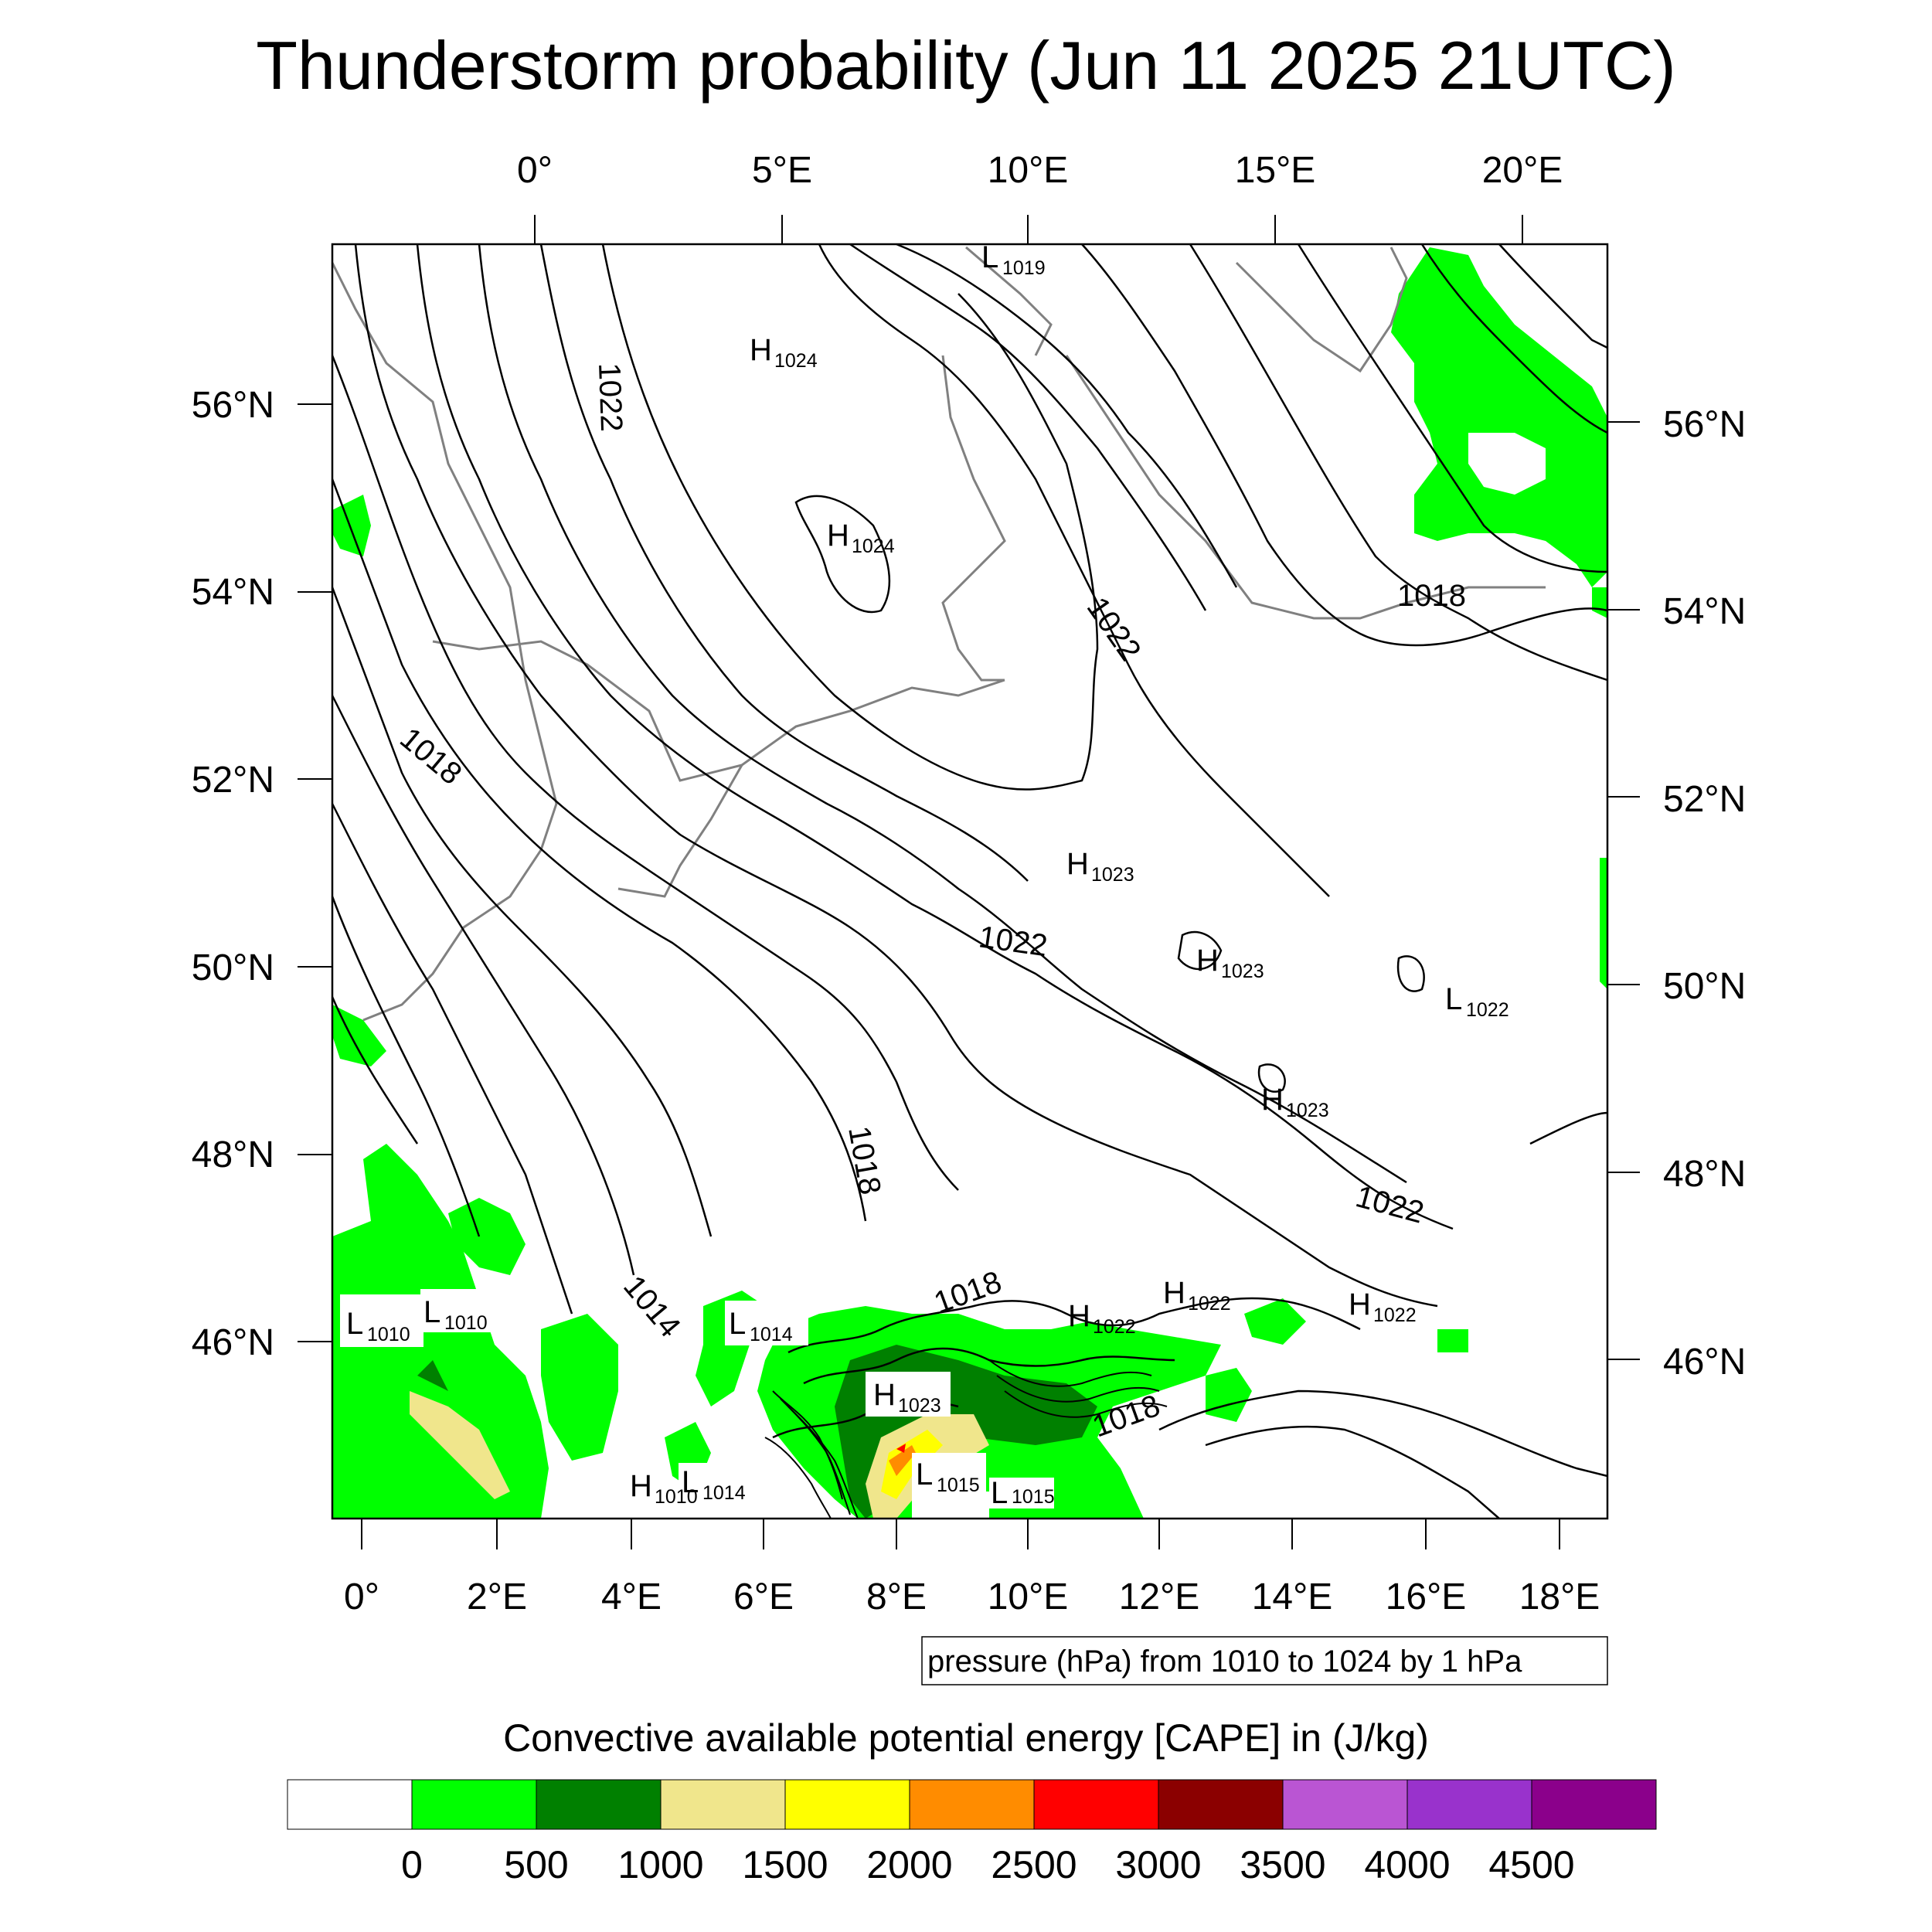 The image size is (1932, 1932). Describe the element at coordinates (412, 1865) in the screenshot. I see `colorbar-tick-label: 0` at that location.